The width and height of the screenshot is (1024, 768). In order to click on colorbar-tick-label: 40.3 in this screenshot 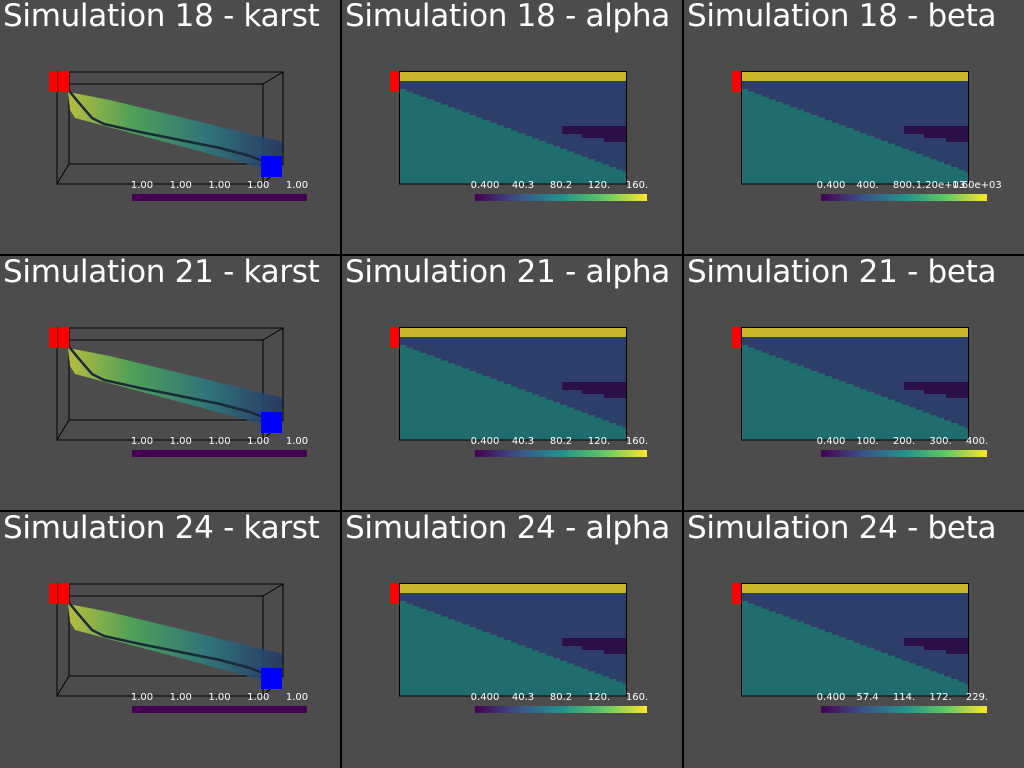, I will do `click(523, 441)`.